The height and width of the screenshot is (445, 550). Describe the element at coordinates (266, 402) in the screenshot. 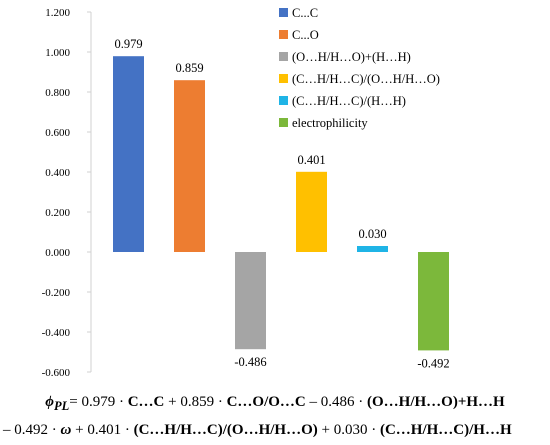

I see `line1-term-3: C…O/O…C` at that location.